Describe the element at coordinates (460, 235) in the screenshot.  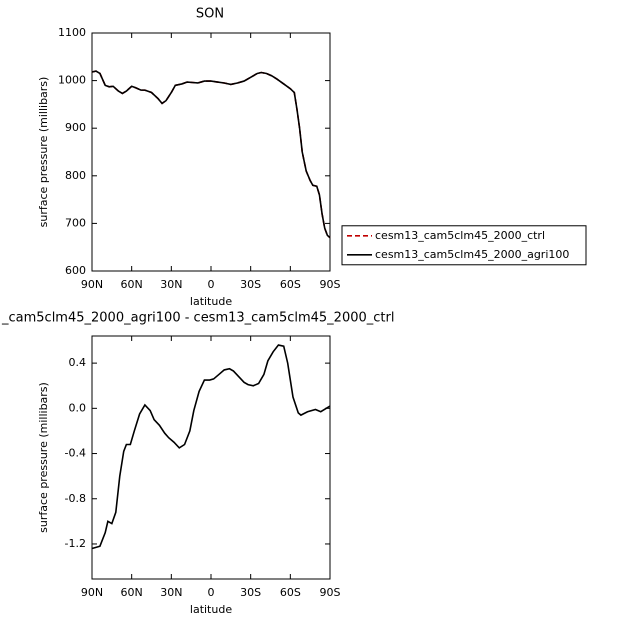
I see `legend-label: cesm13_cam5clm45_2000_ctrl` at that location.